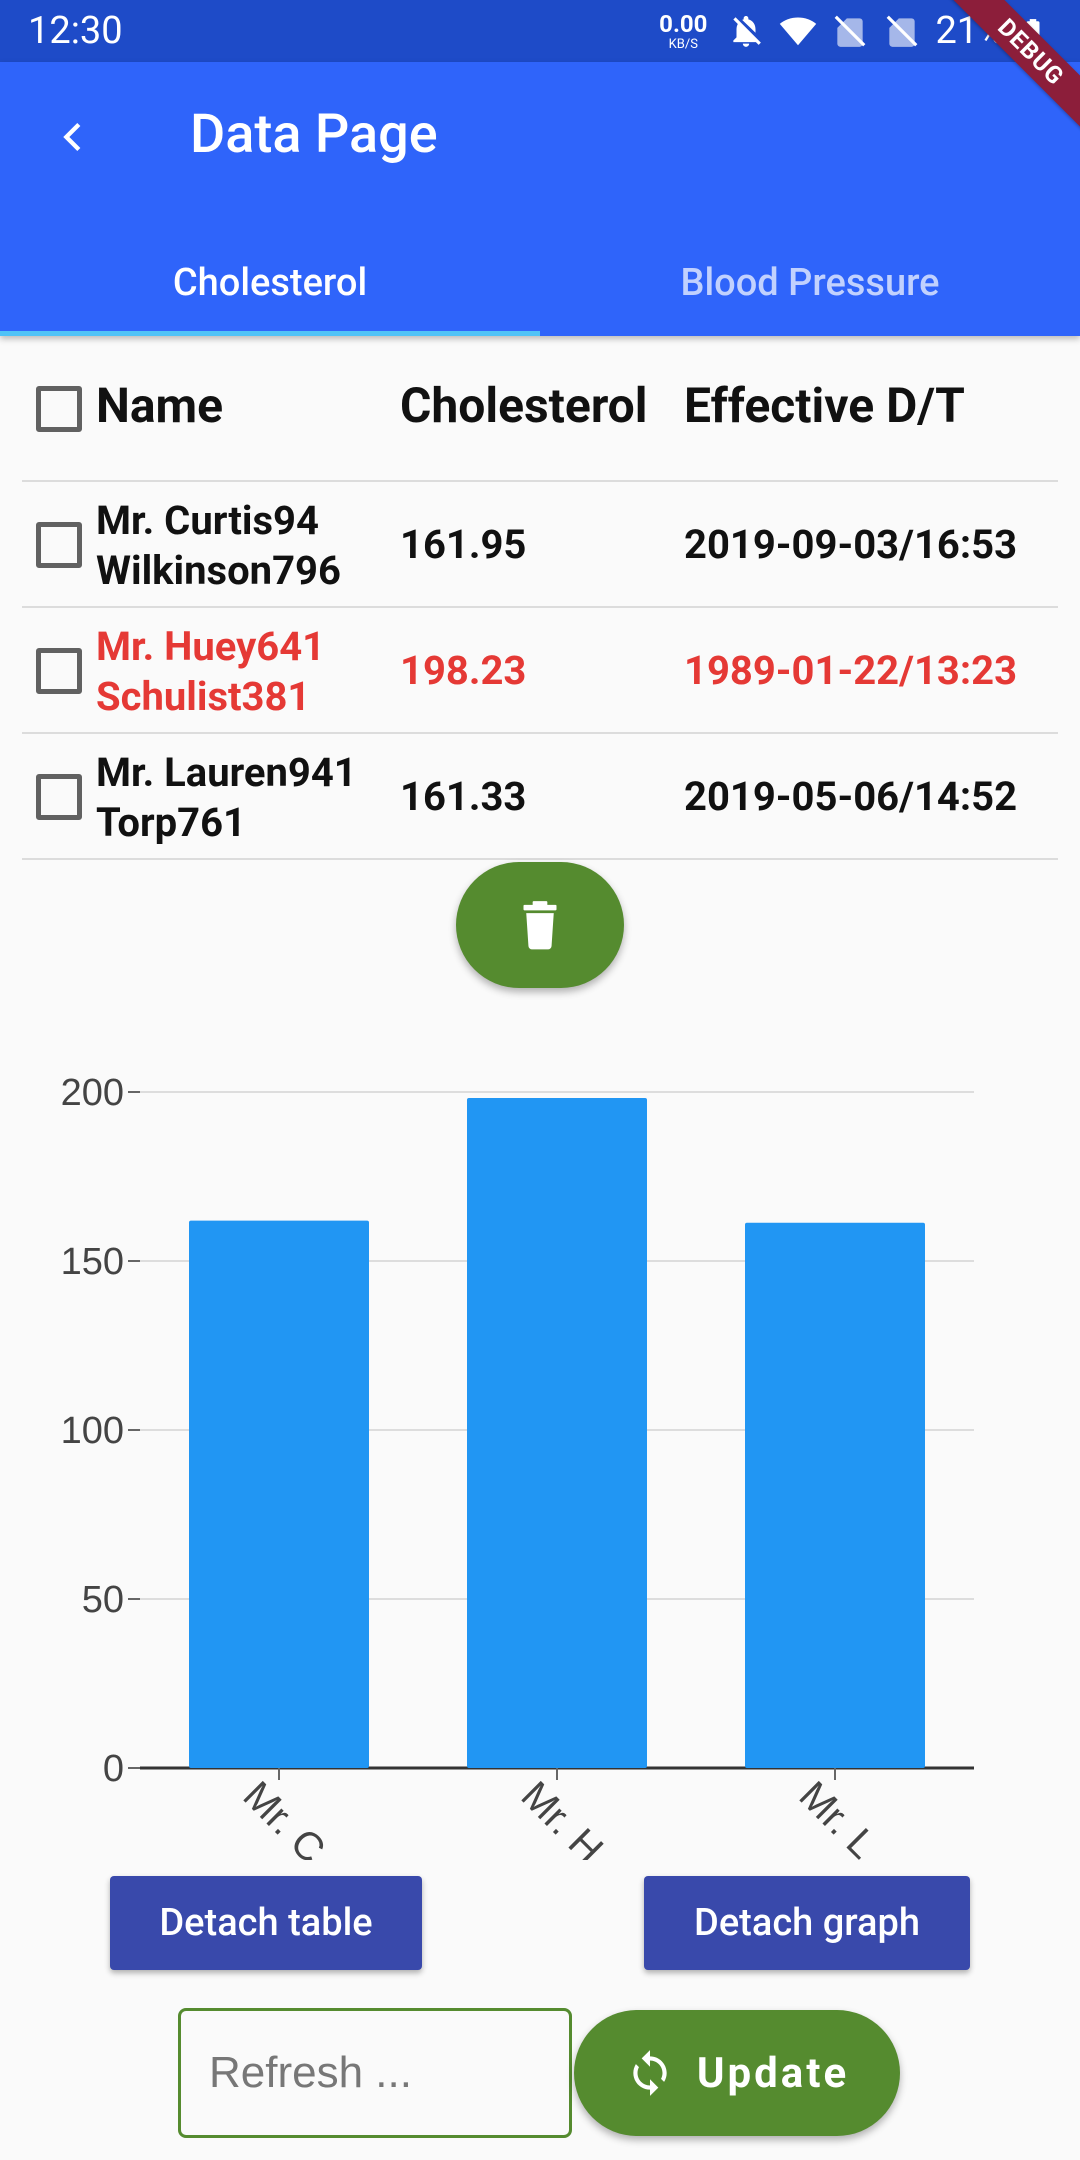 This screenshot has height=2160, width=1080. I want to click on trash-icon, so click(540, 925).